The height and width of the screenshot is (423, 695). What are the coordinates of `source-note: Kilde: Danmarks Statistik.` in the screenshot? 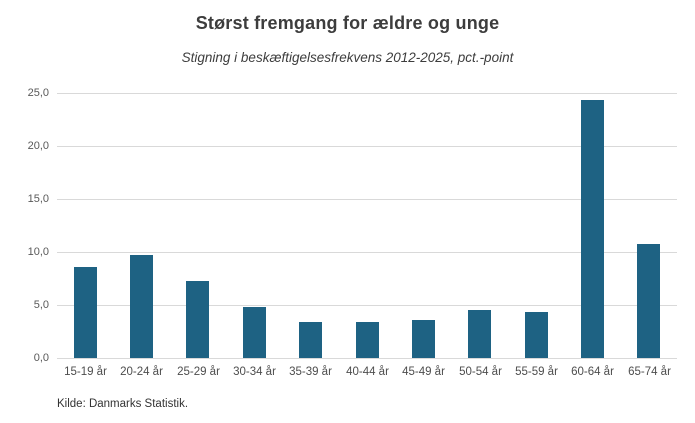 It's located at (123, 404).